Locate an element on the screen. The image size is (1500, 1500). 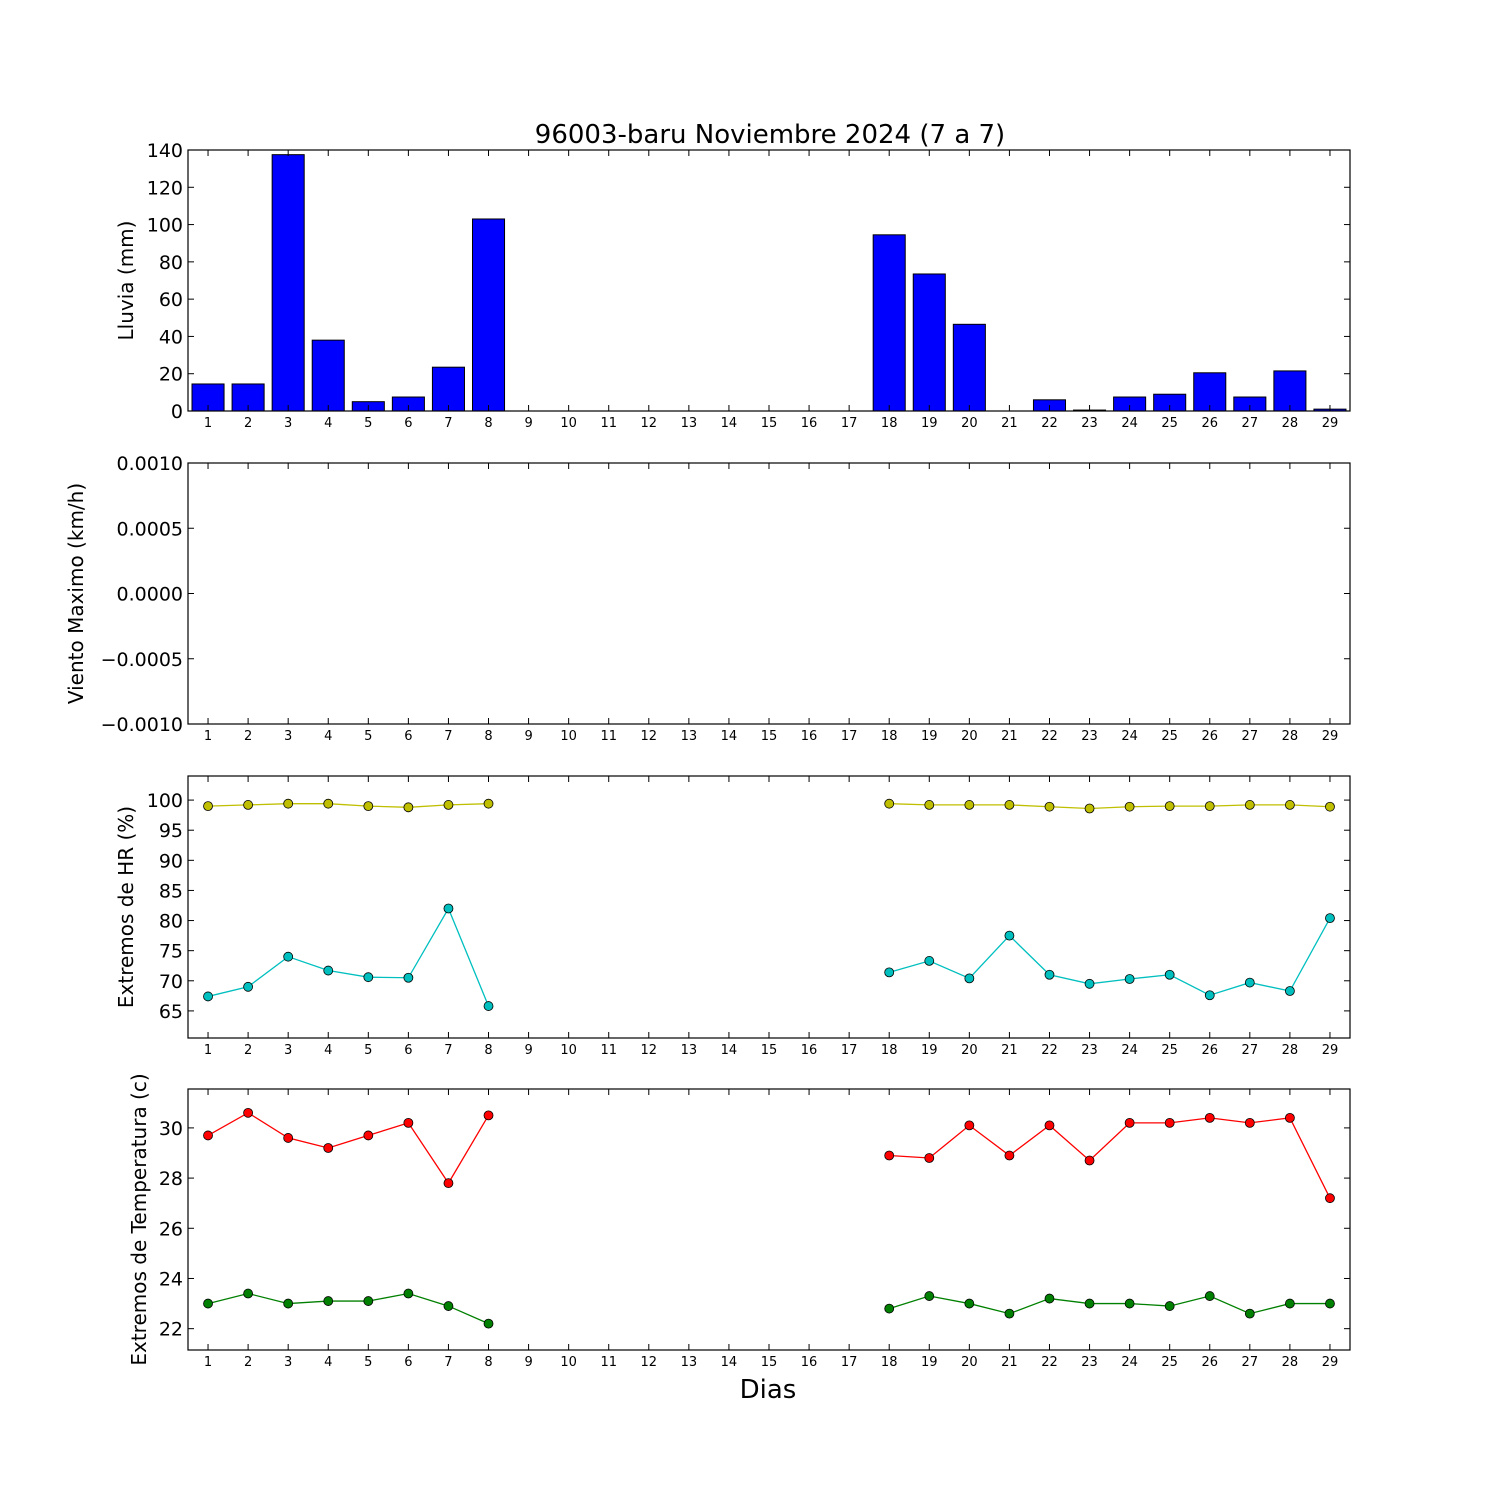
x-tick-label: 27 is located at coordinates (1250, 736).